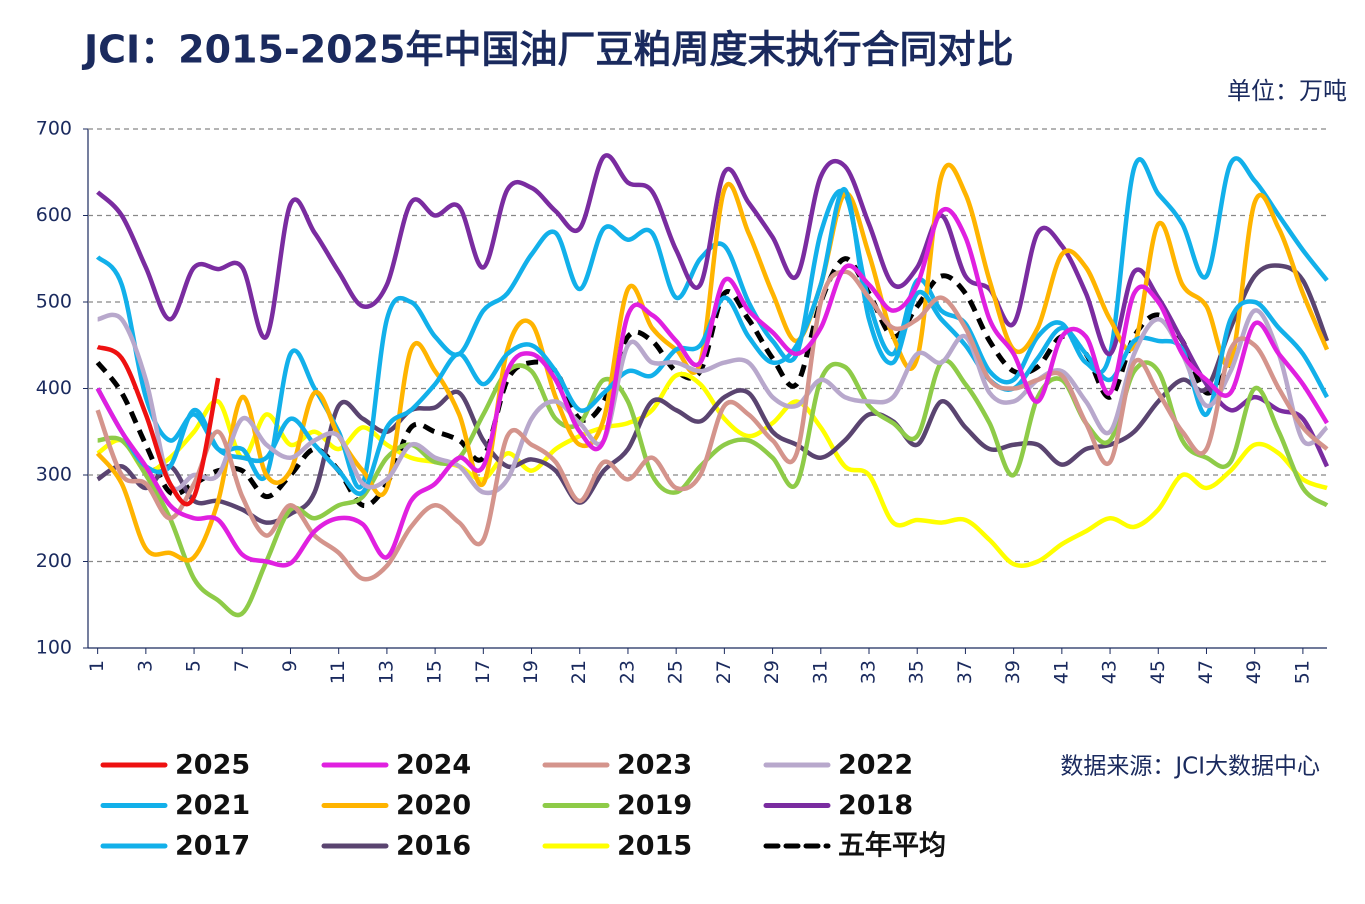 The image size is (1365, 904). What do you see at coordinates (54, 561) in the screenshot?
I see `y-tick-label: 200` at bounding box center [54, 561].